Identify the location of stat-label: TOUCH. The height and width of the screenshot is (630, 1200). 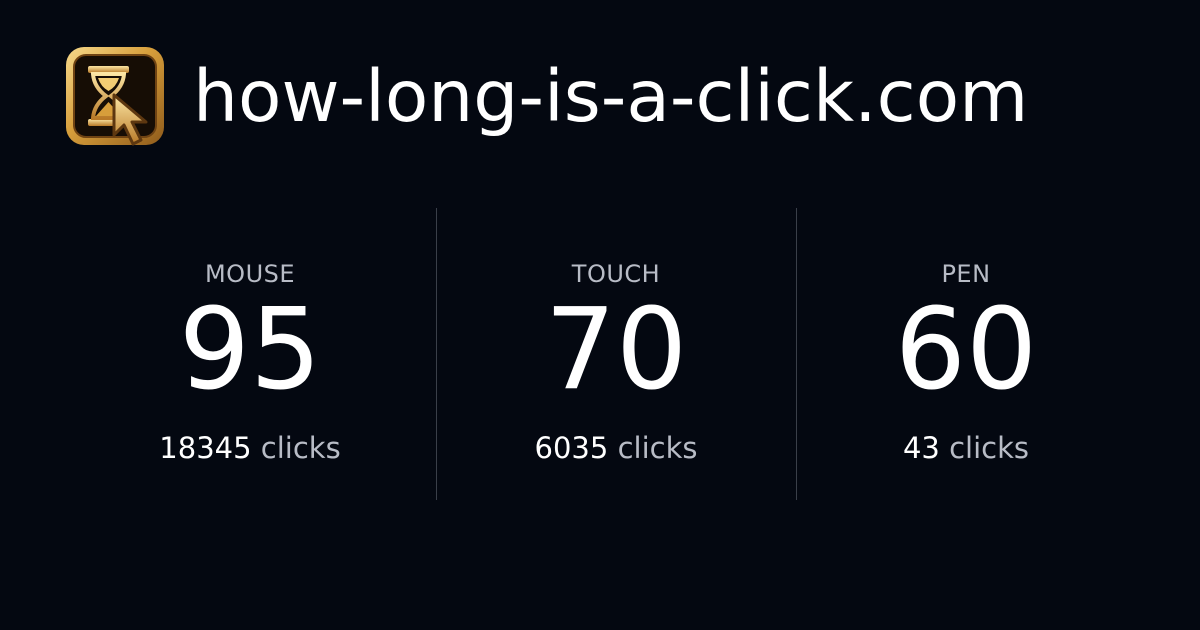
(616, 274).